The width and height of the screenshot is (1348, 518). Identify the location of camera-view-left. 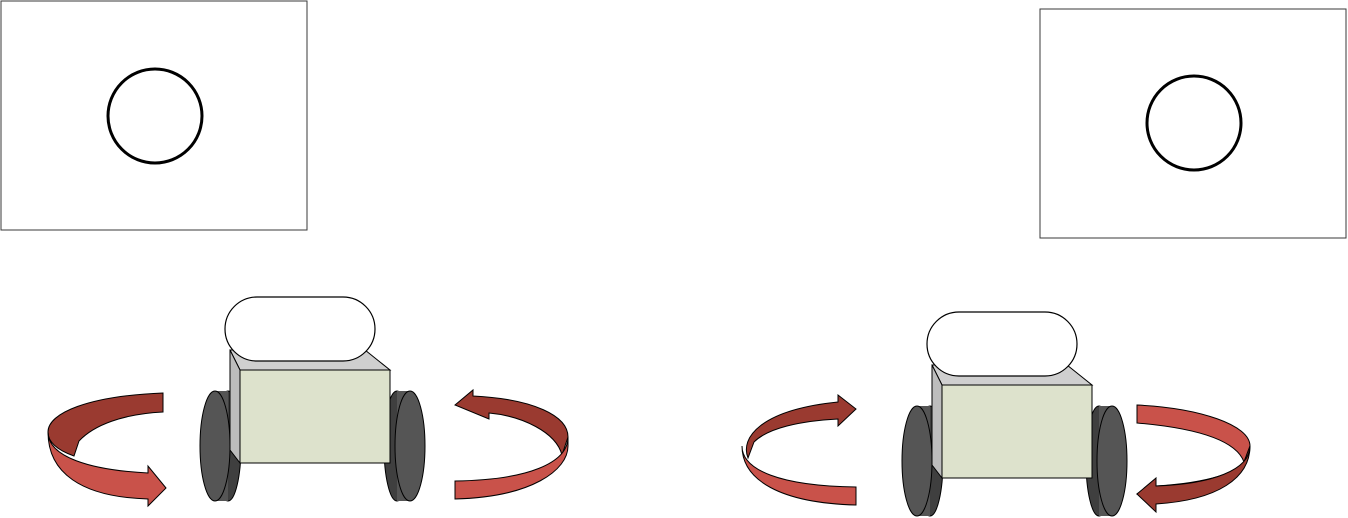
(154, 115).